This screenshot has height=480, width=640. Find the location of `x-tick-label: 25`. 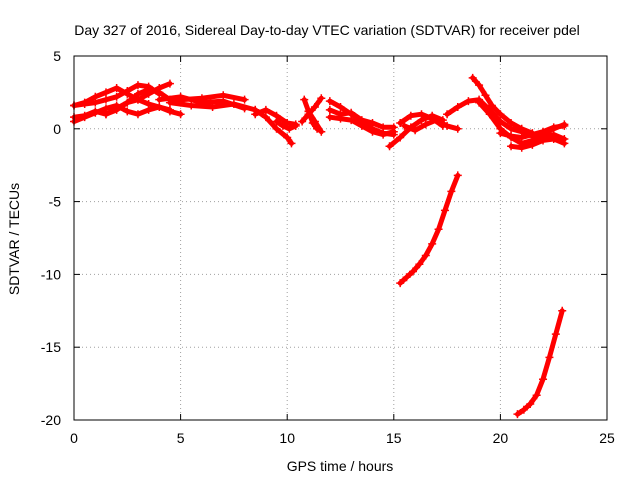

x-tick-label: 25 is located at coordinates (607, 438).